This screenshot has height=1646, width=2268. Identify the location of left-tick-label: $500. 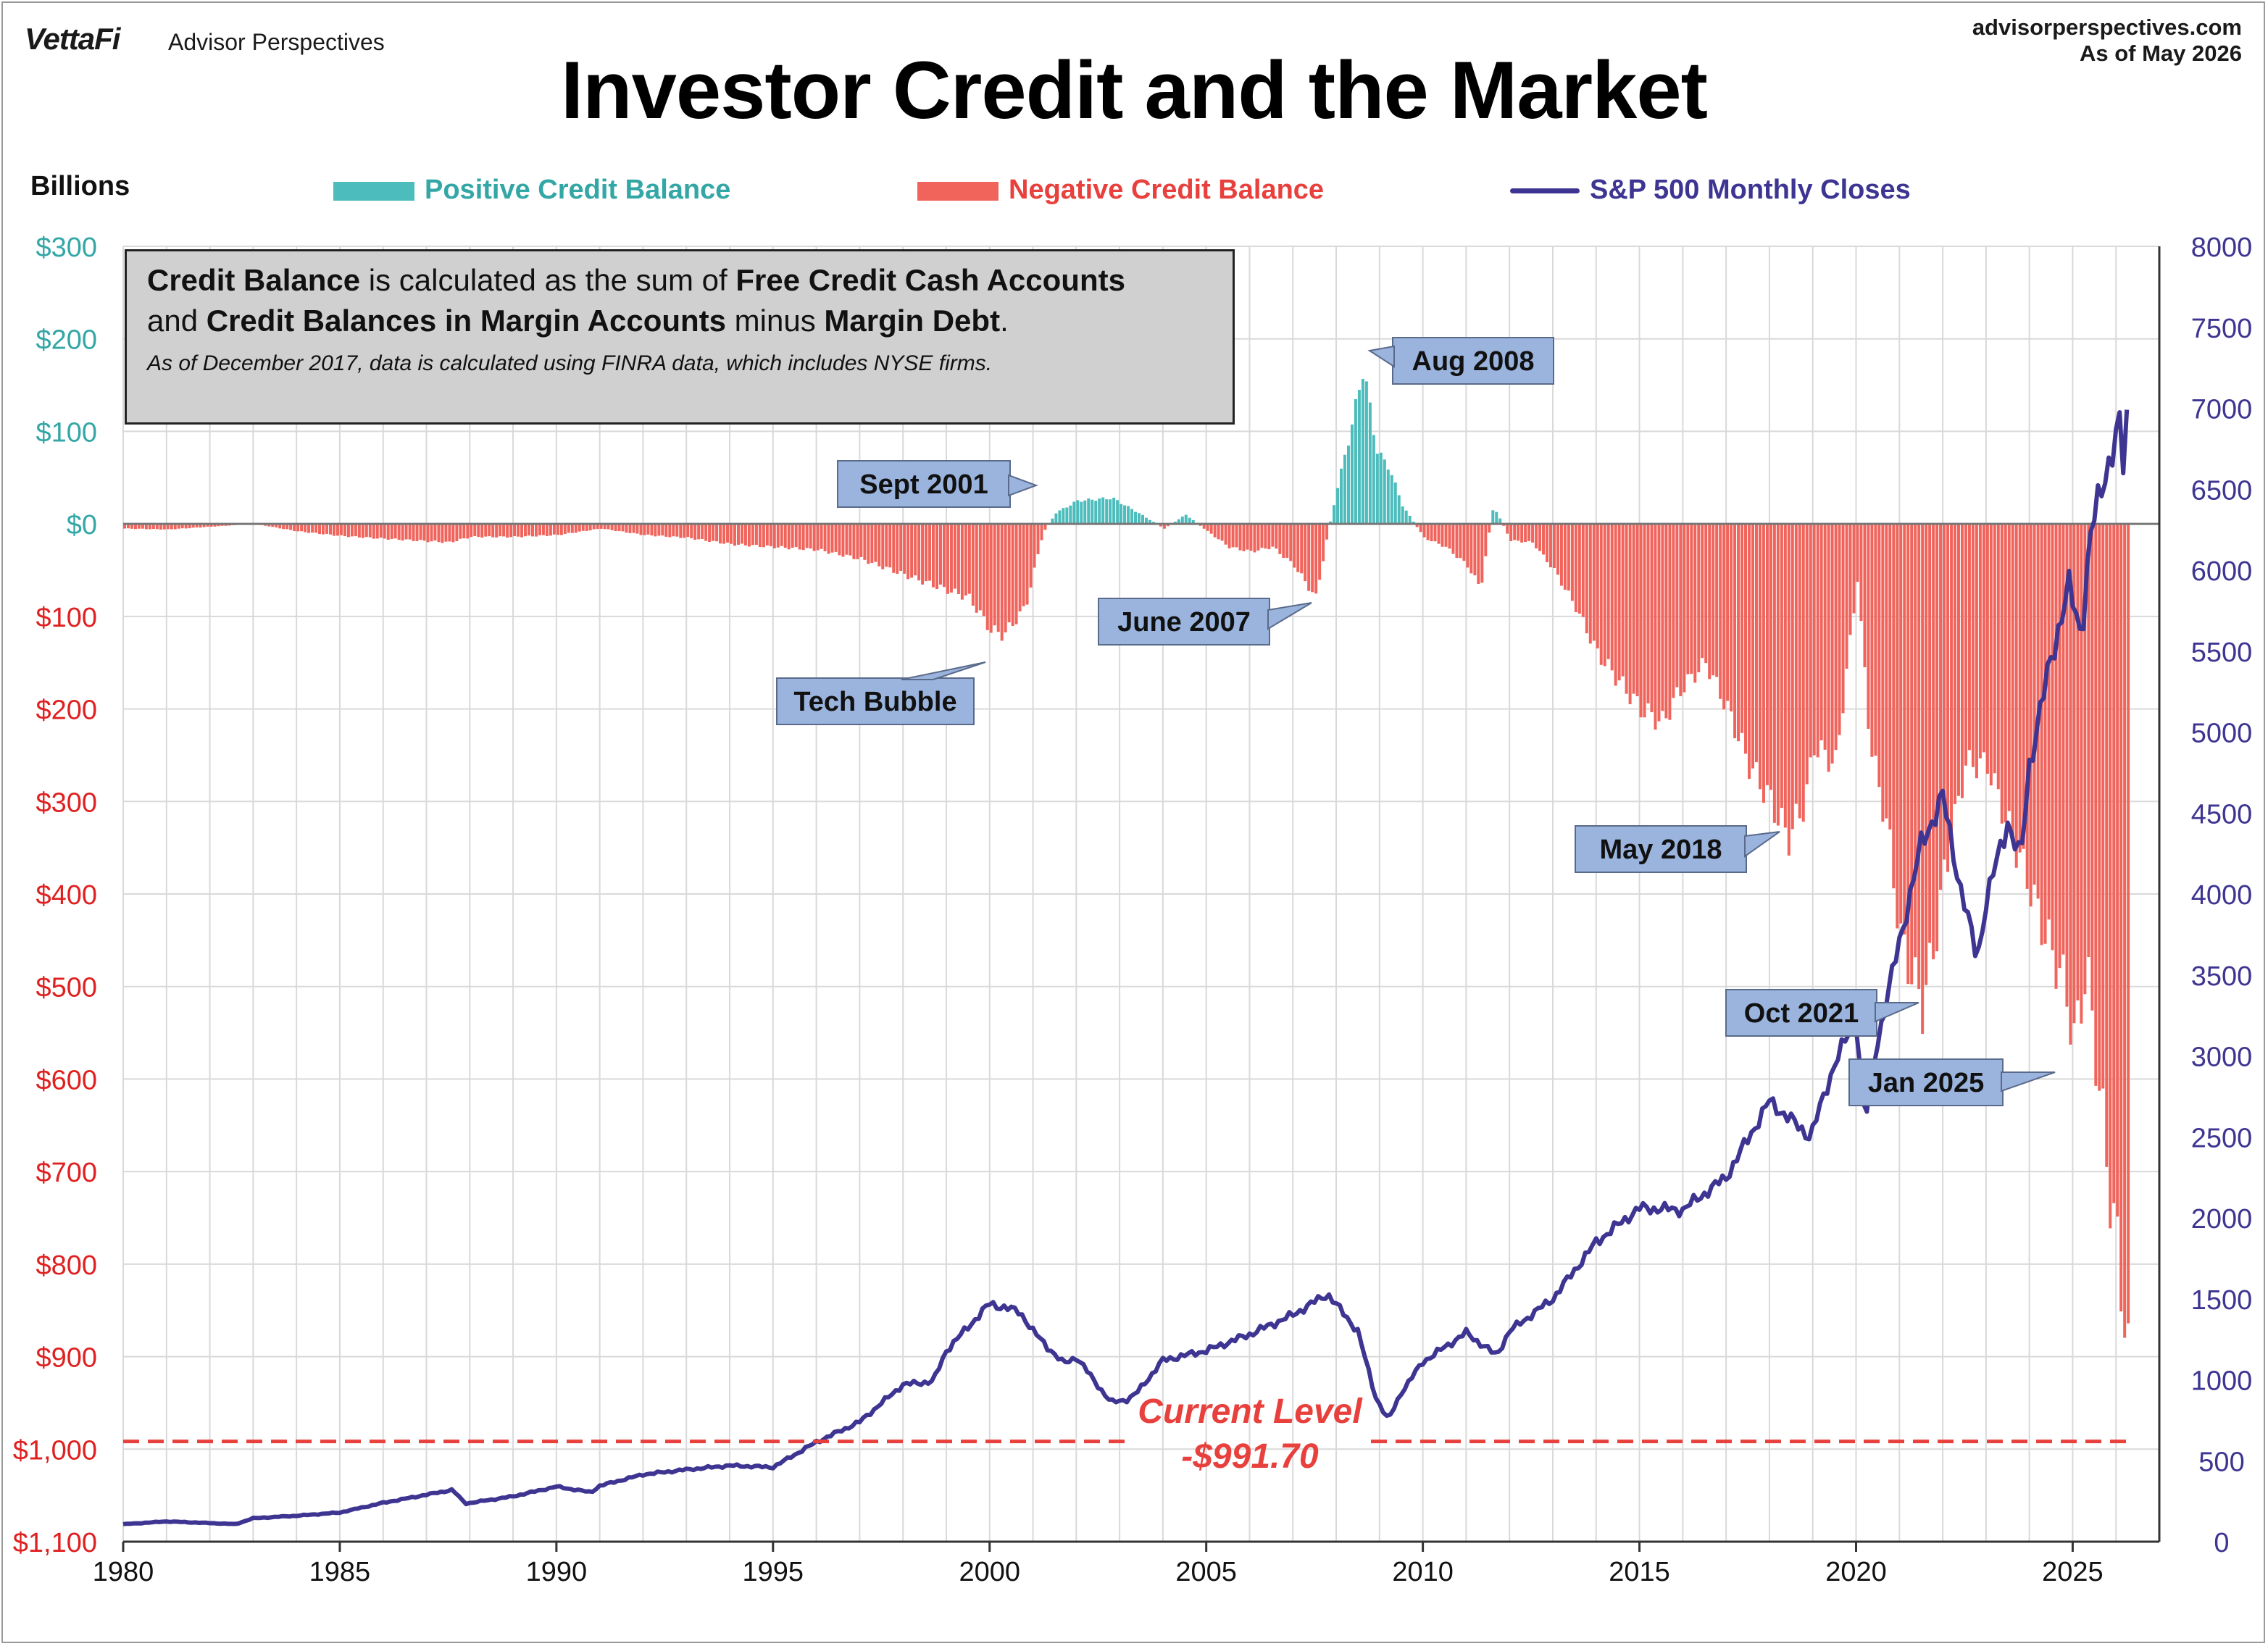
(67, 988).